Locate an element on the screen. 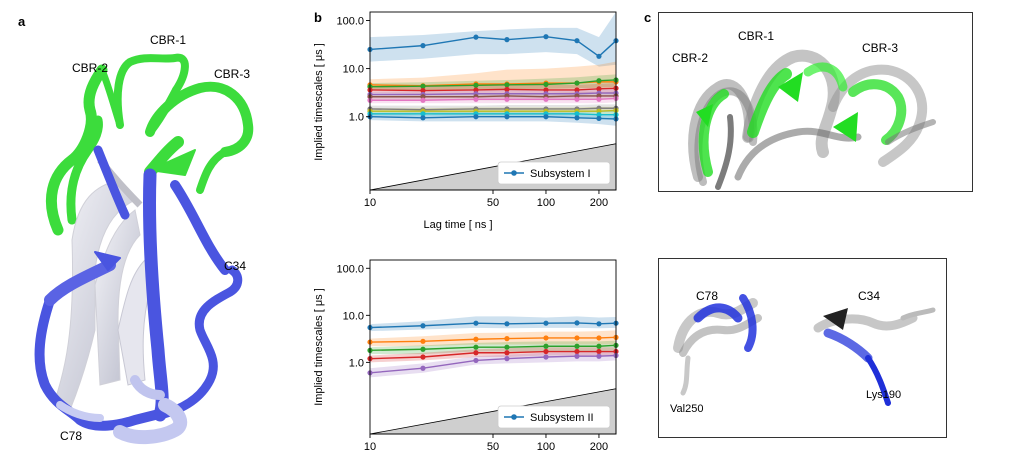 Image resolution: width=1009 pixels, height=462 pixels. label-c78: C78 is located at coordinates (71, 436).